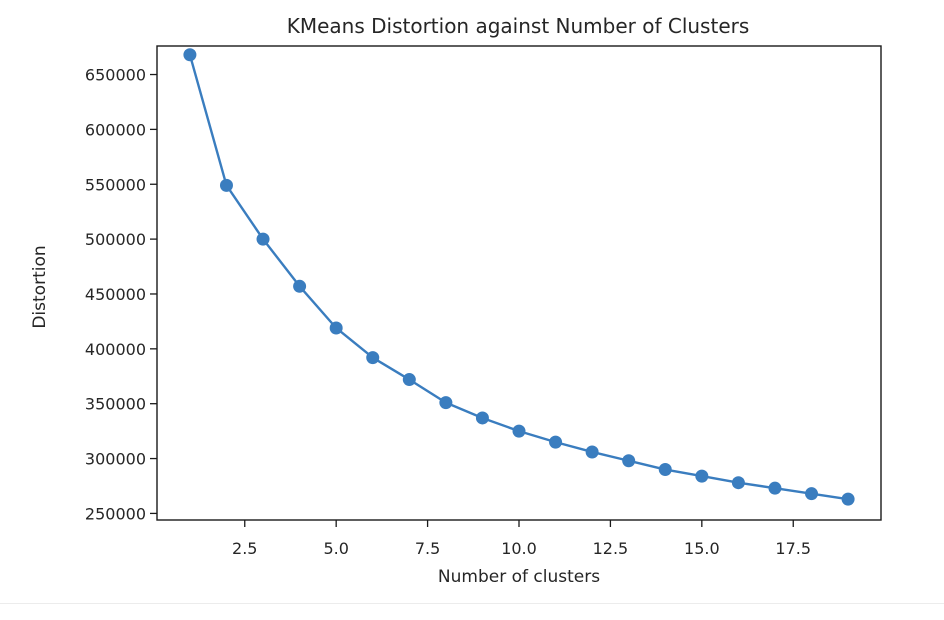 The width and height of the screenshot is (944, 620). What do you see at coordinates (40, 286) in the screenshot?
I see `y-axis-label: Distortion` at bounding box center [40, 286].